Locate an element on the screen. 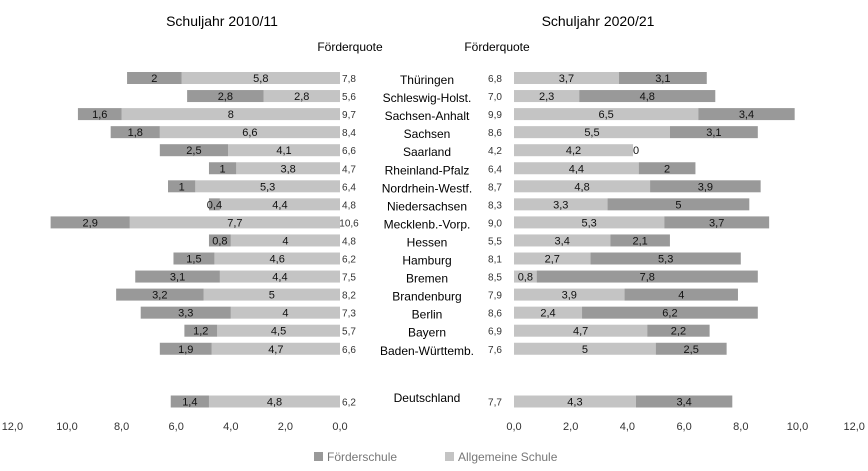  bar-2020-allgemeine-hessen is located at coordinates (562, 240).